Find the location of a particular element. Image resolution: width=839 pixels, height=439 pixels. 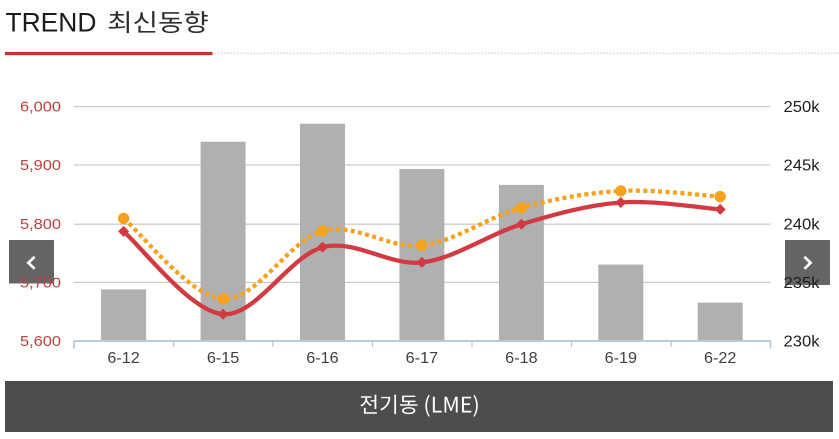

svg-text: 6,000 is located at coordinates (40, 107).